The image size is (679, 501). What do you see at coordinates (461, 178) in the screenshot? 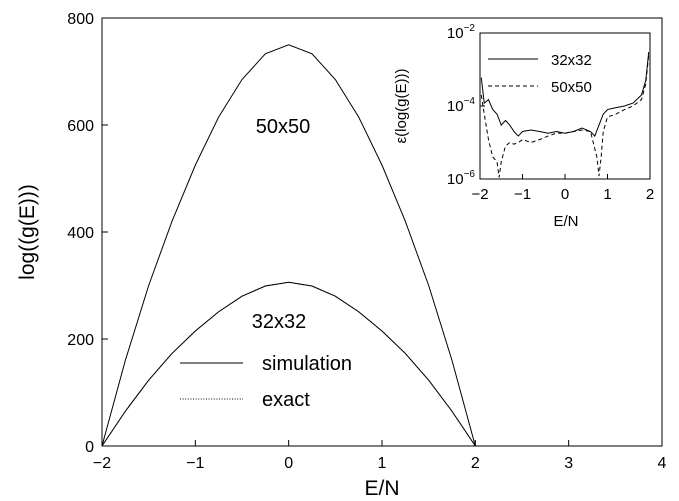
I see `inset-y-tick-label: 10⁻⁶` at bounding box center [461, 178].